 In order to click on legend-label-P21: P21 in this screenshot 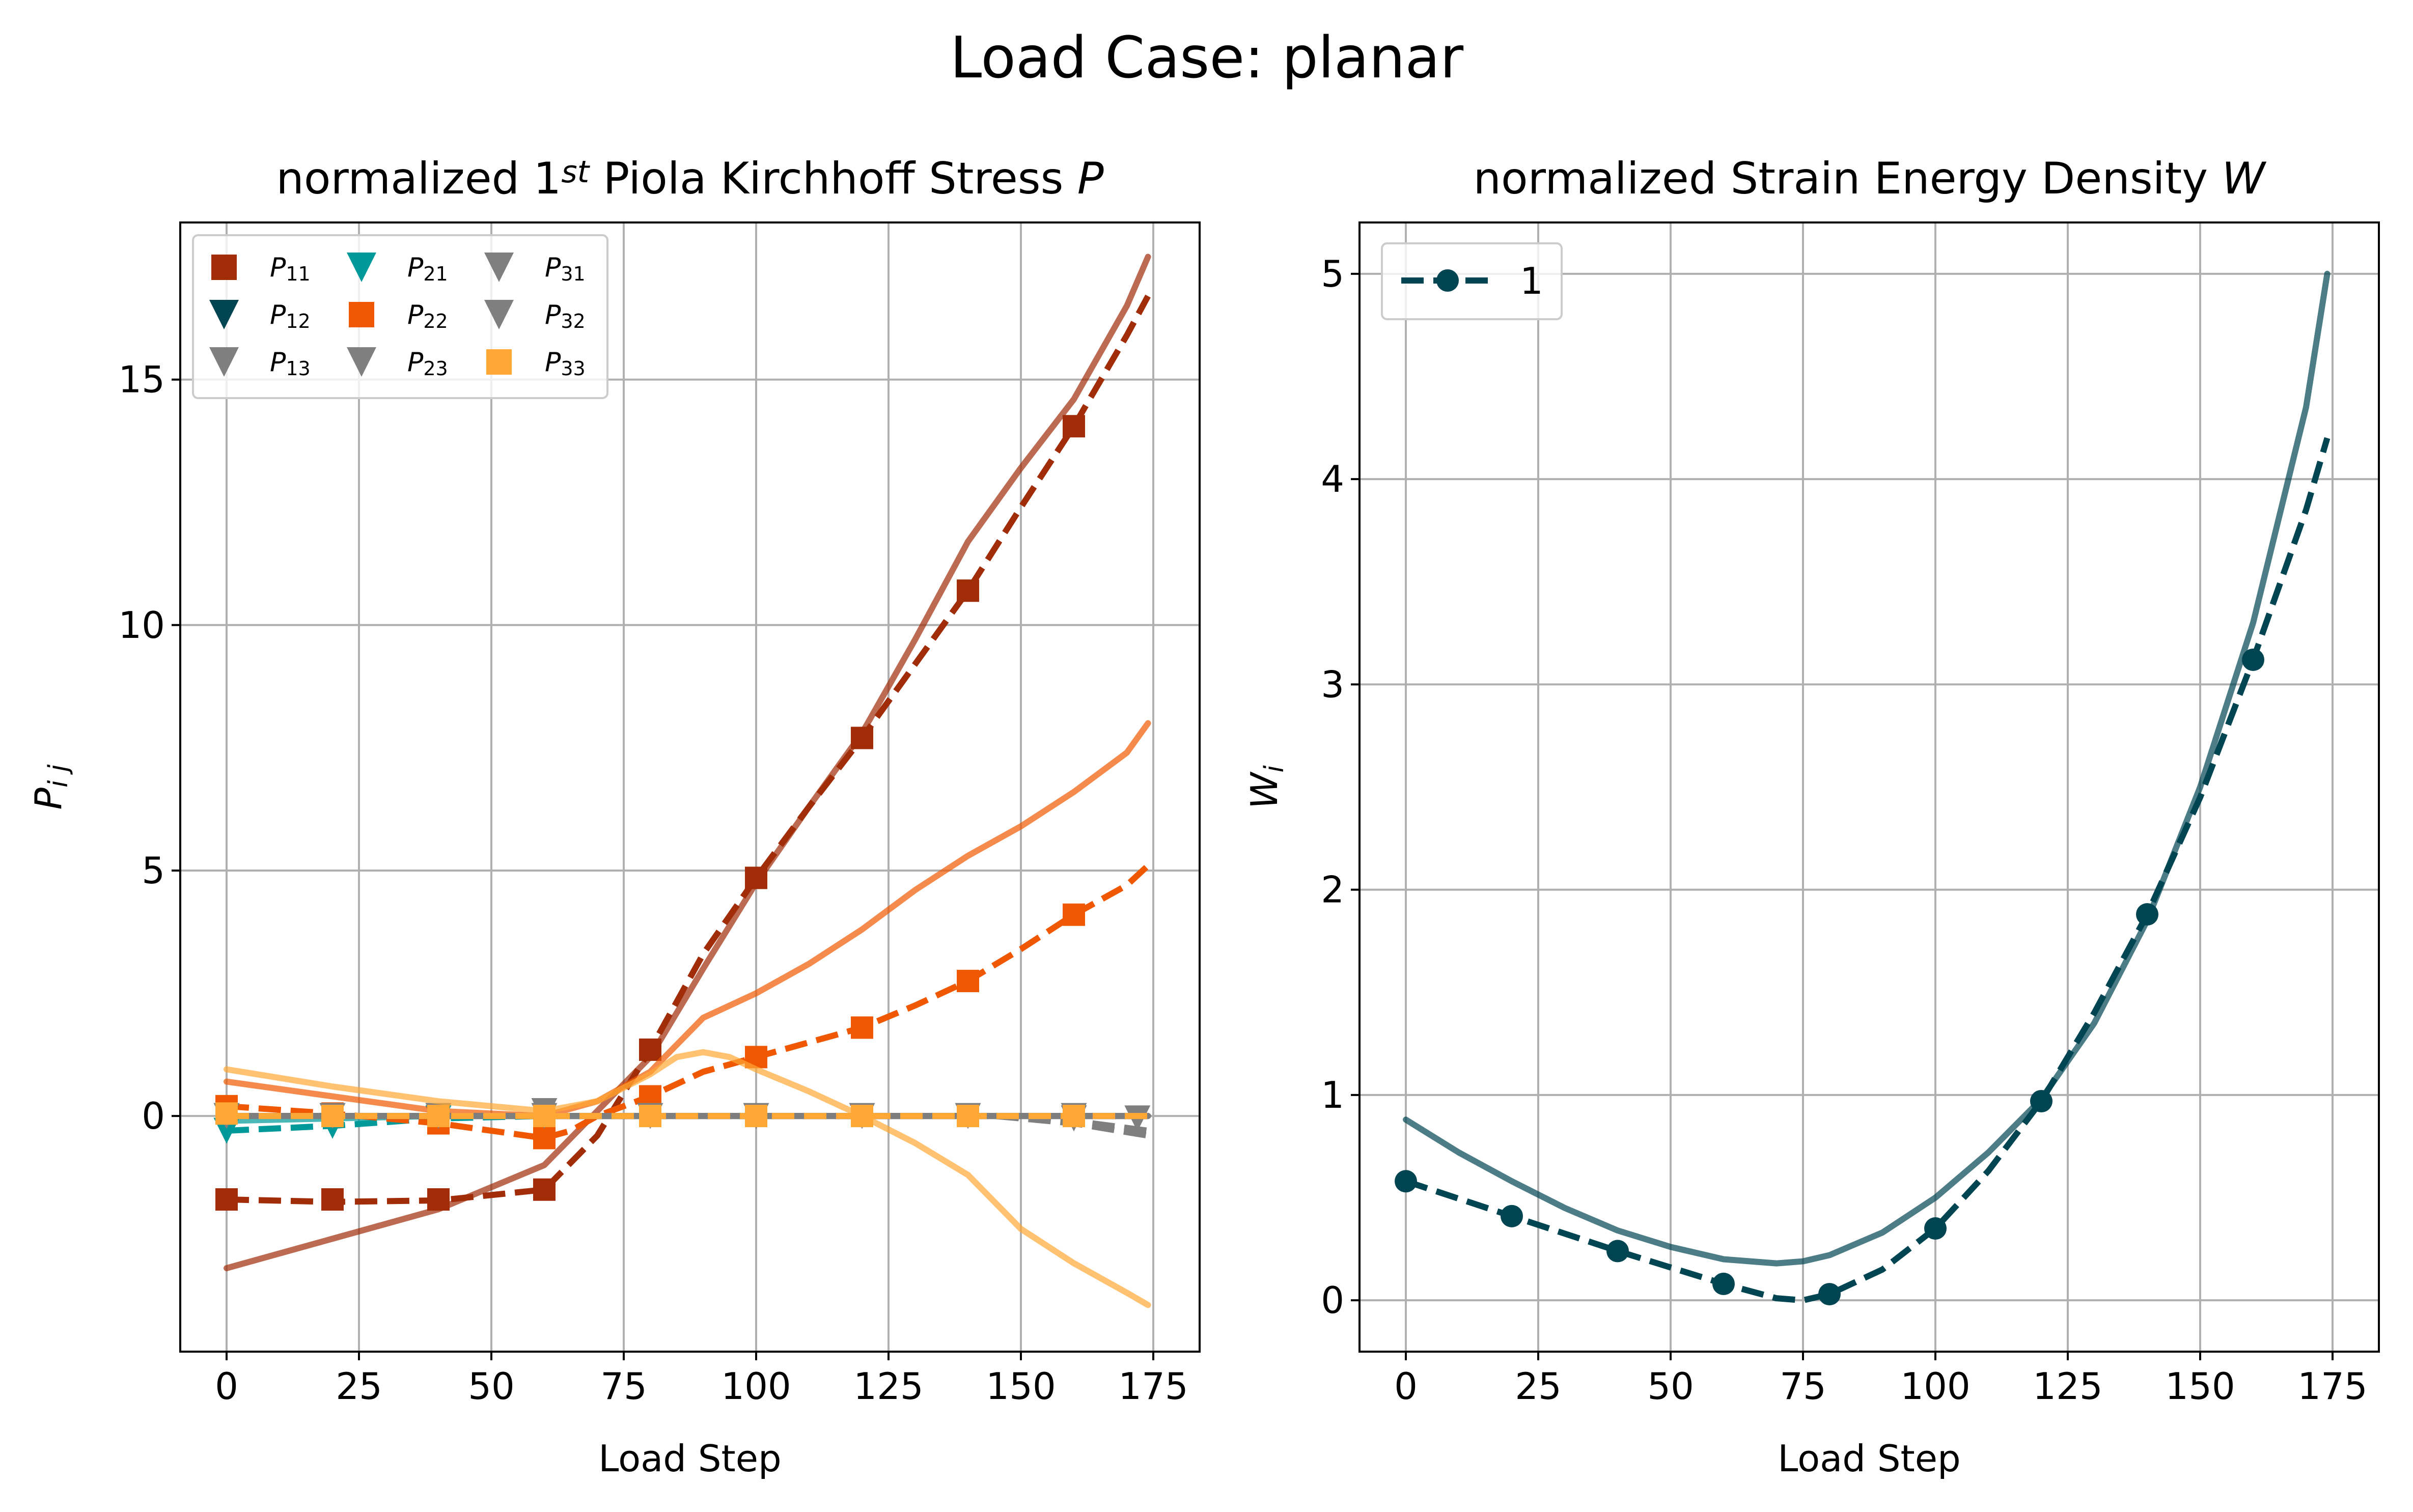, I will do `click(427, 269)`.